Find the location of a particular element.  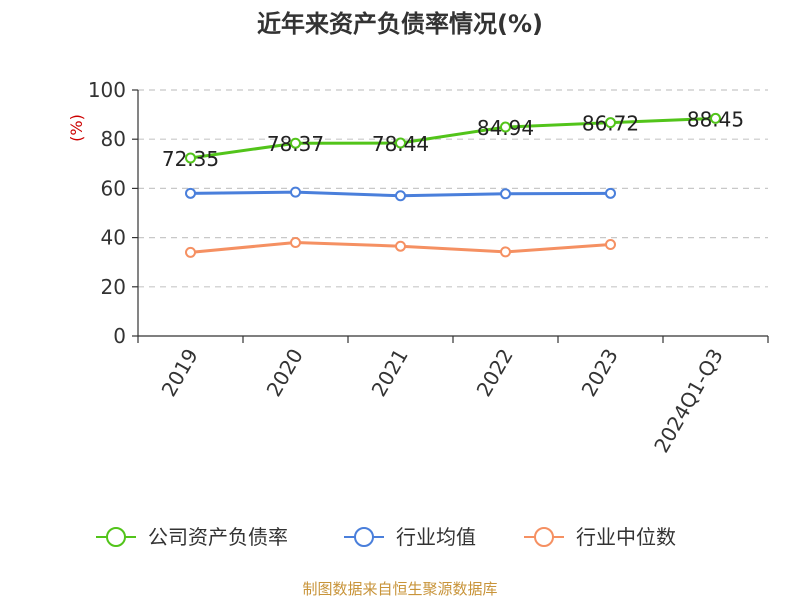

chart-title: 近年来资产负债率情况(%) is located at coordinates (400, 24).